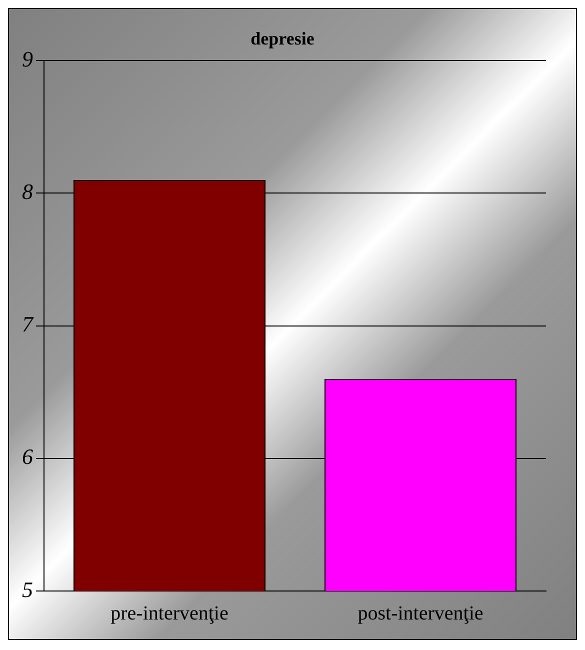  Describe the element at coordinates (27, 457) in the screenshot. I see `y-tick-label: 6` at that location.